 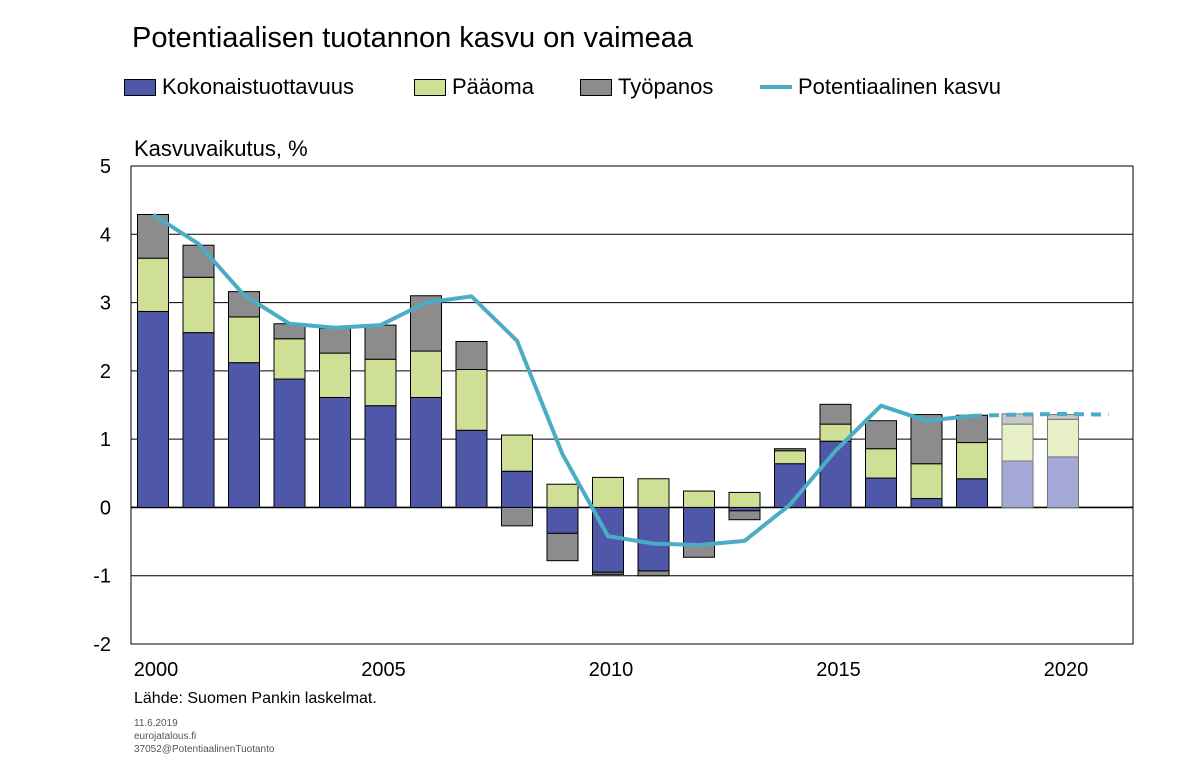 I want to click on x-tick-label: 2015, so click(x=838, y=670).